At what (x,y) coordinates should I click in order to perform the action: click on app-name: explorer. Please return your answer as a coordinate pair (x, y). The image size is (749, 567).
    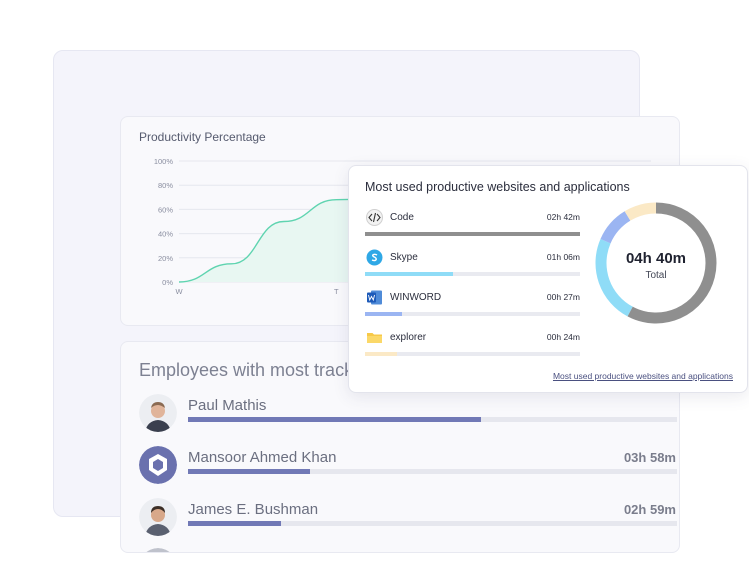
    Looking at the image, I should click on (408, 337).